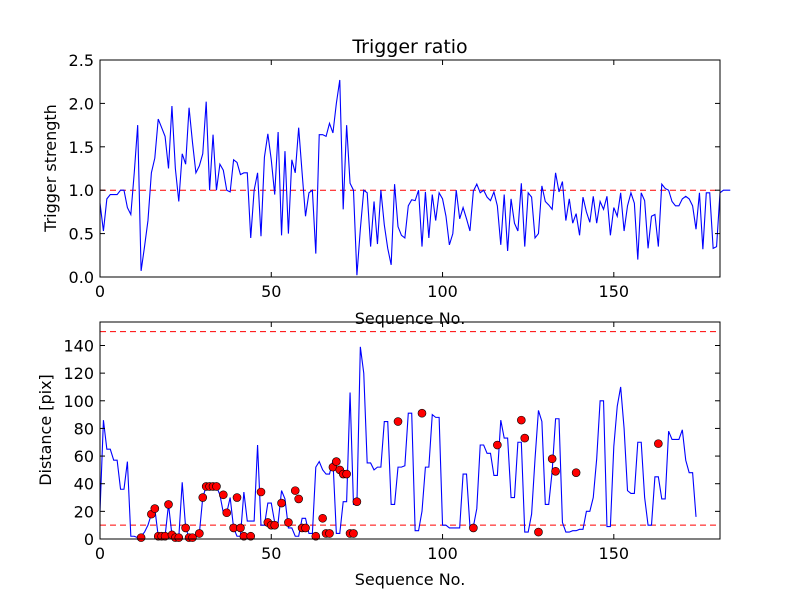 This screenshot has height=600, width=800. What do you see at coordinates (81, 277) in the screenshot?
I see `y-tick-label: 0.0` at bounding box center [81, 277].